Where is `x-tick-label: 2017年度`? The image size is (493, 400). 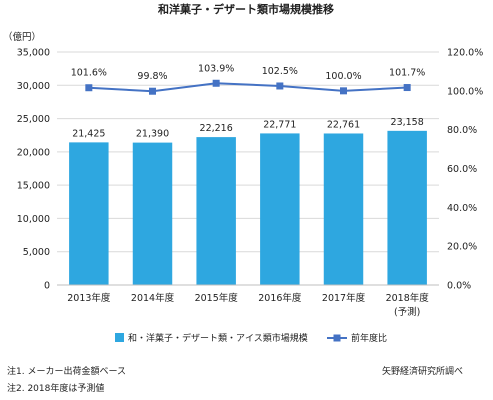 x-tick-label: 2017年度 is located at coordinates (344, 298).